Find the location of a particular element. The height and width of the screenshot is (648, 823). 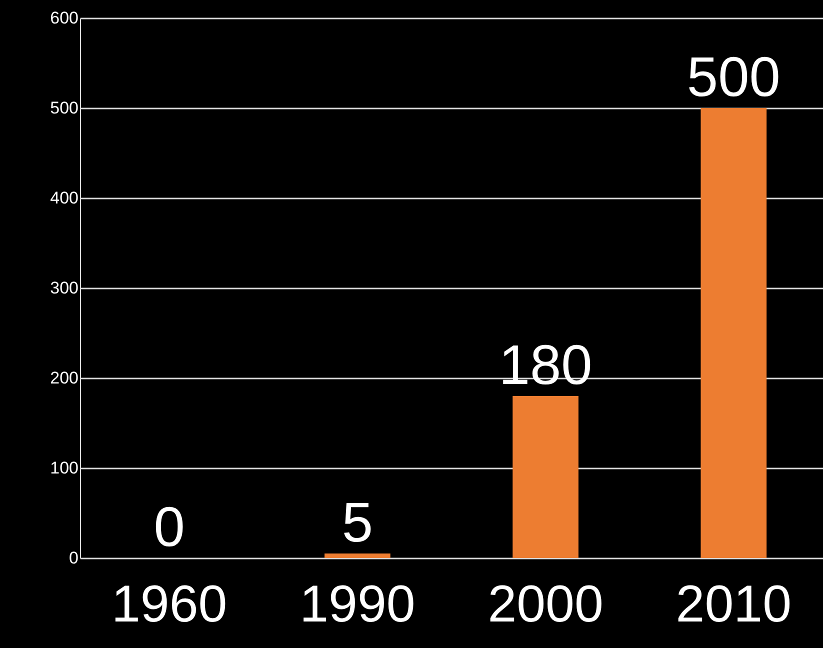

data-label: 5 is located at coordinates (358, 522).